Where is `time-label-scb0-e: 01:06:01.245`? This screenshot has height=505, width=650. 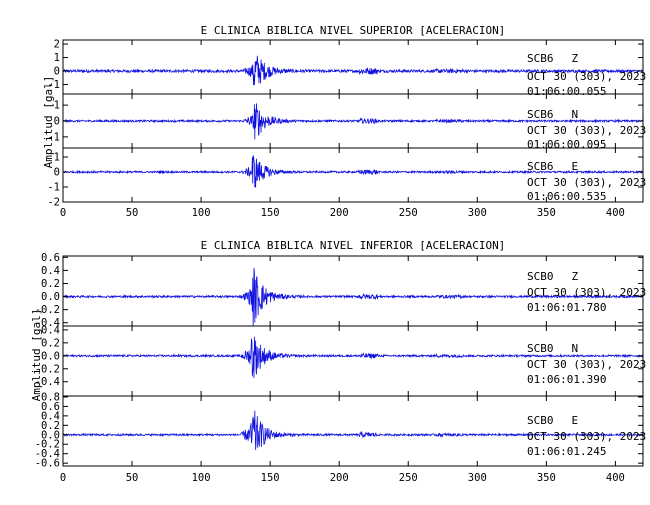
time-label-scb0-e: 01:06:01.245 is located at coordinates (566, 451).